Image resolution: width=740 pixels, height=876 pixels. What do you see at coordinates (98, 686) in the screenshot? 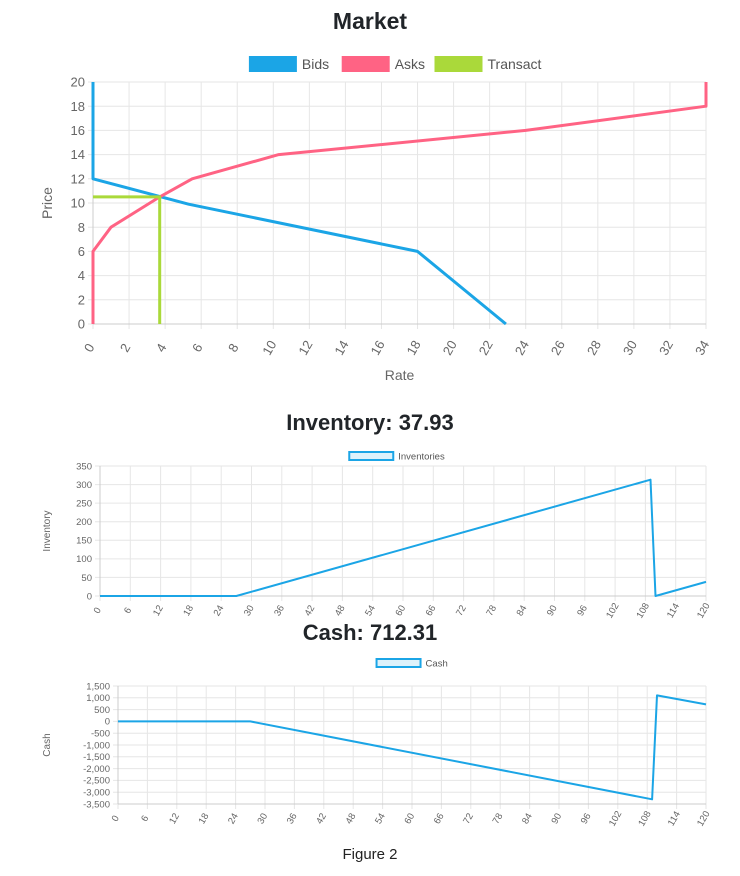
I see `y-tick-label: 1,500` at bounding box center [98, 686].